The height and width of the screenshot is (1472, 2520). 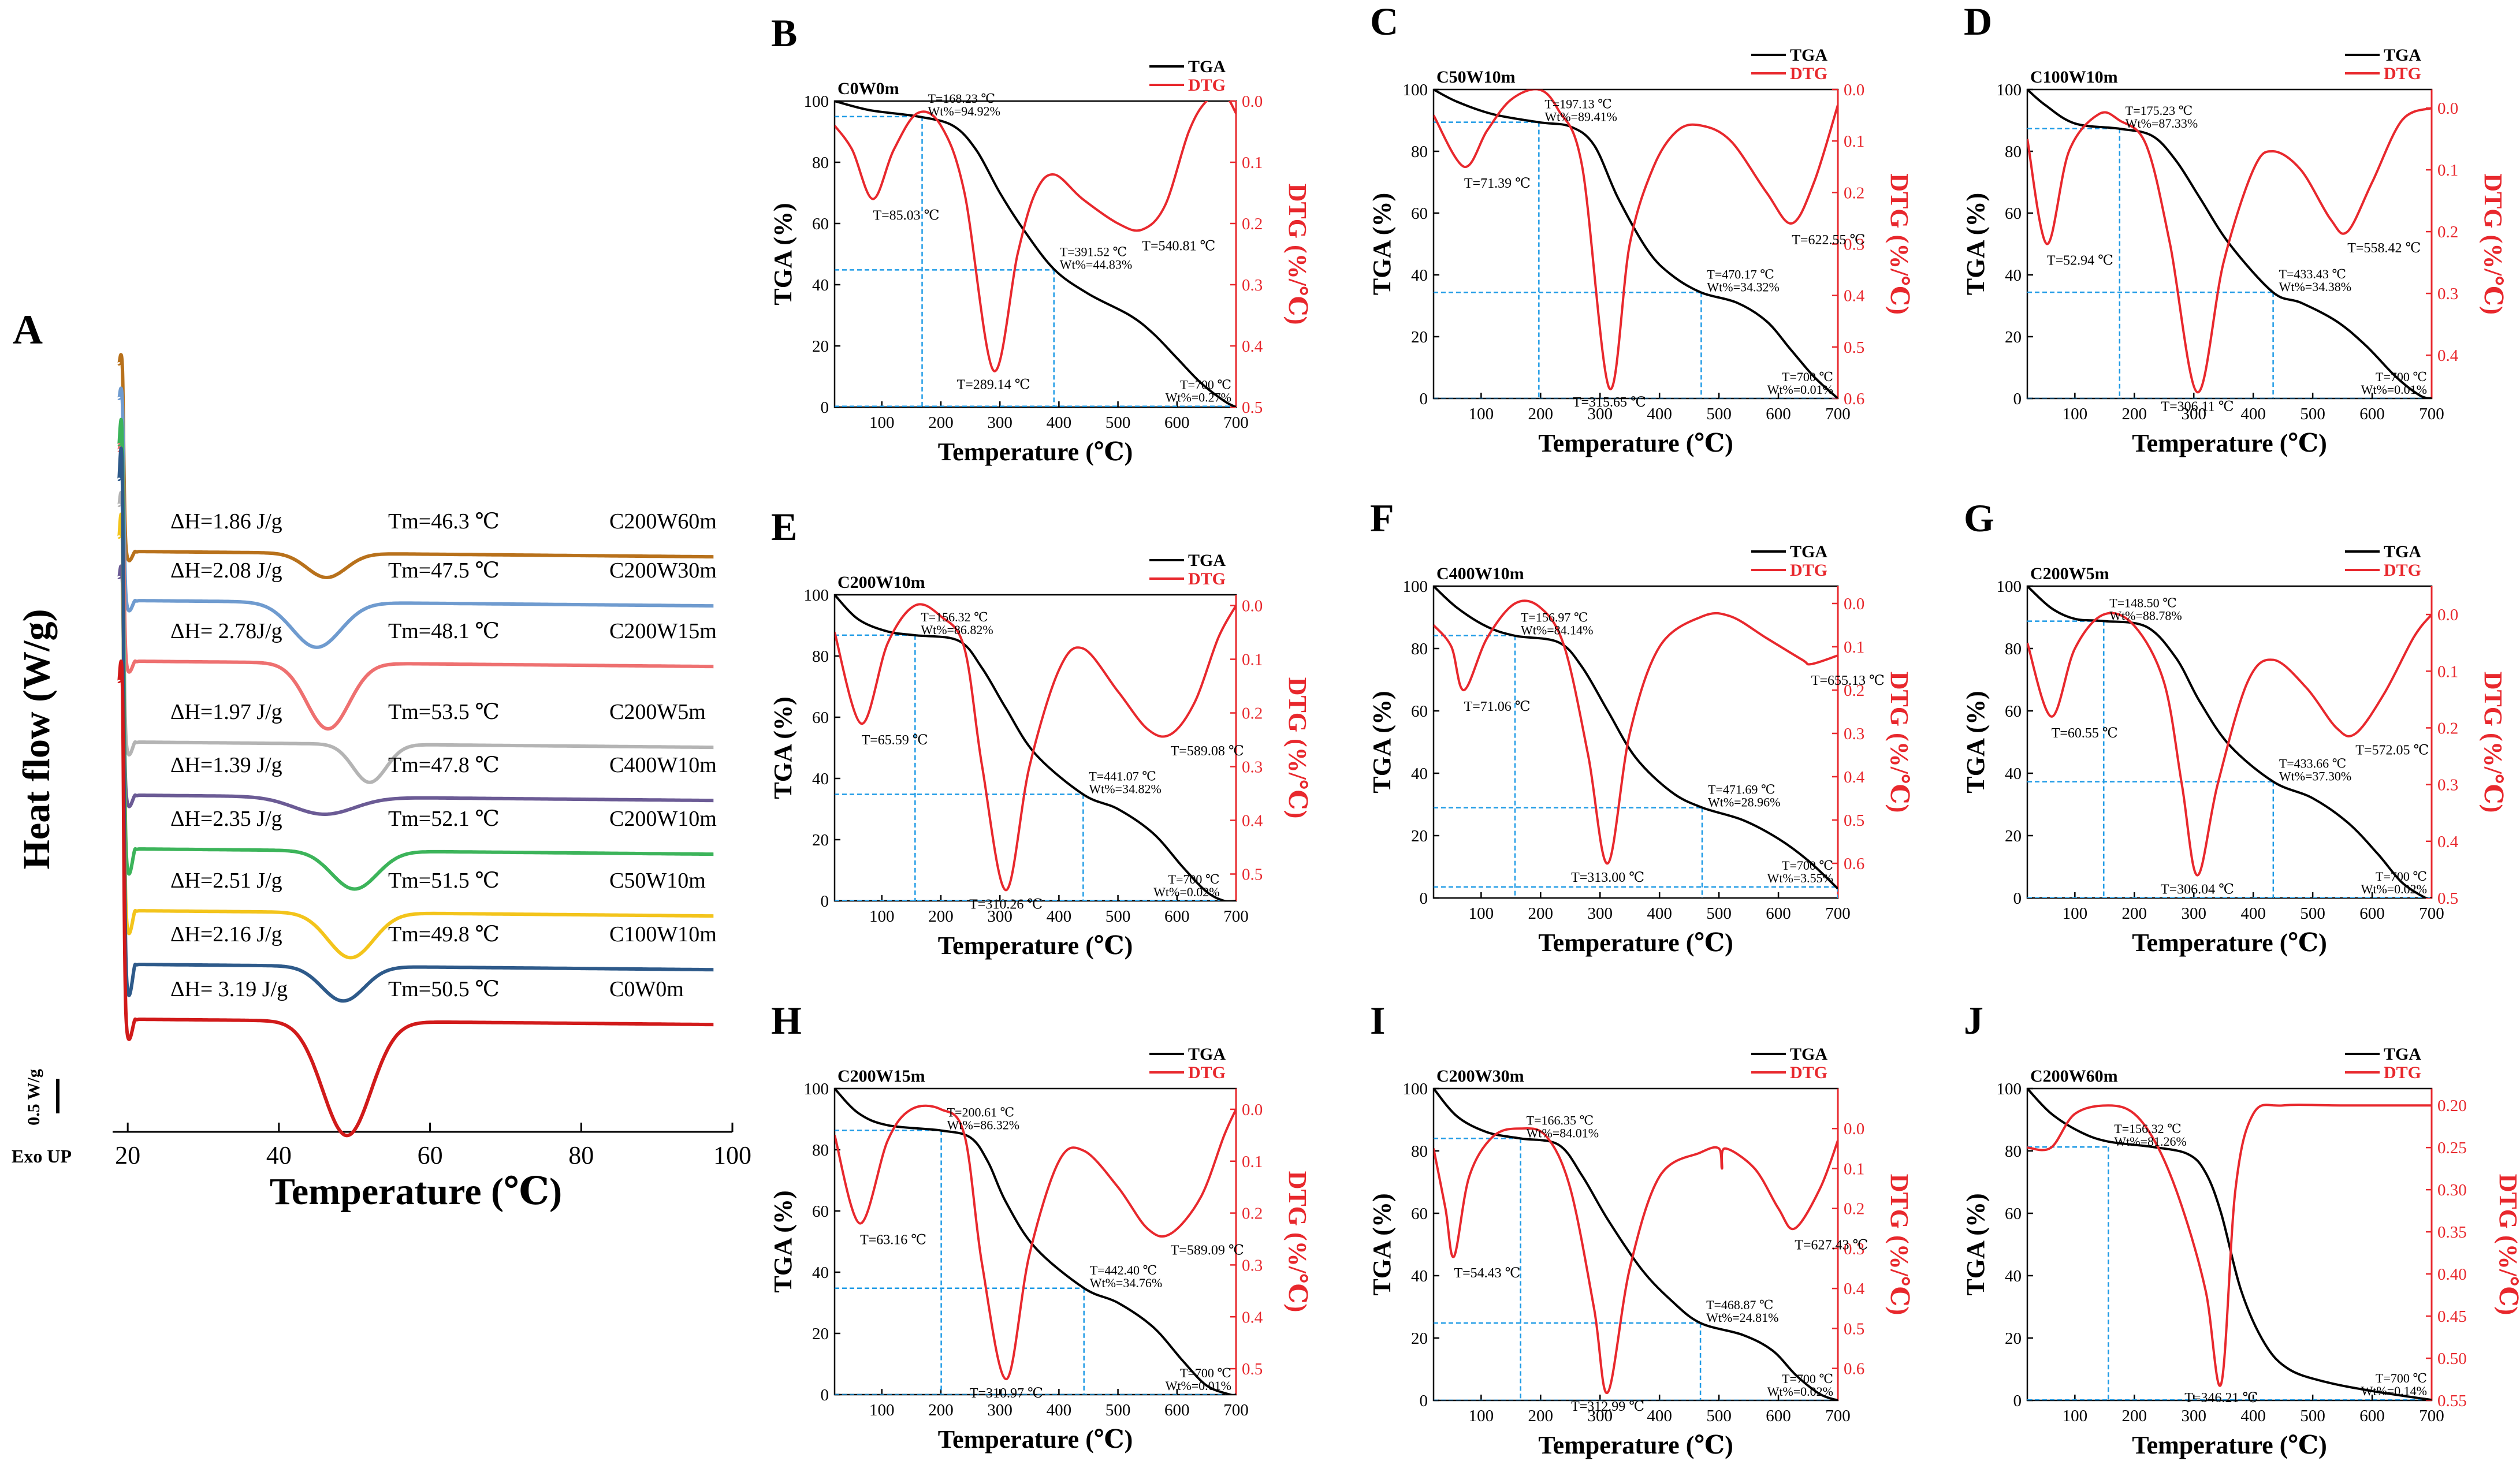 I want to click on y-tick-label: 60, so click(x=1419, y=1214).